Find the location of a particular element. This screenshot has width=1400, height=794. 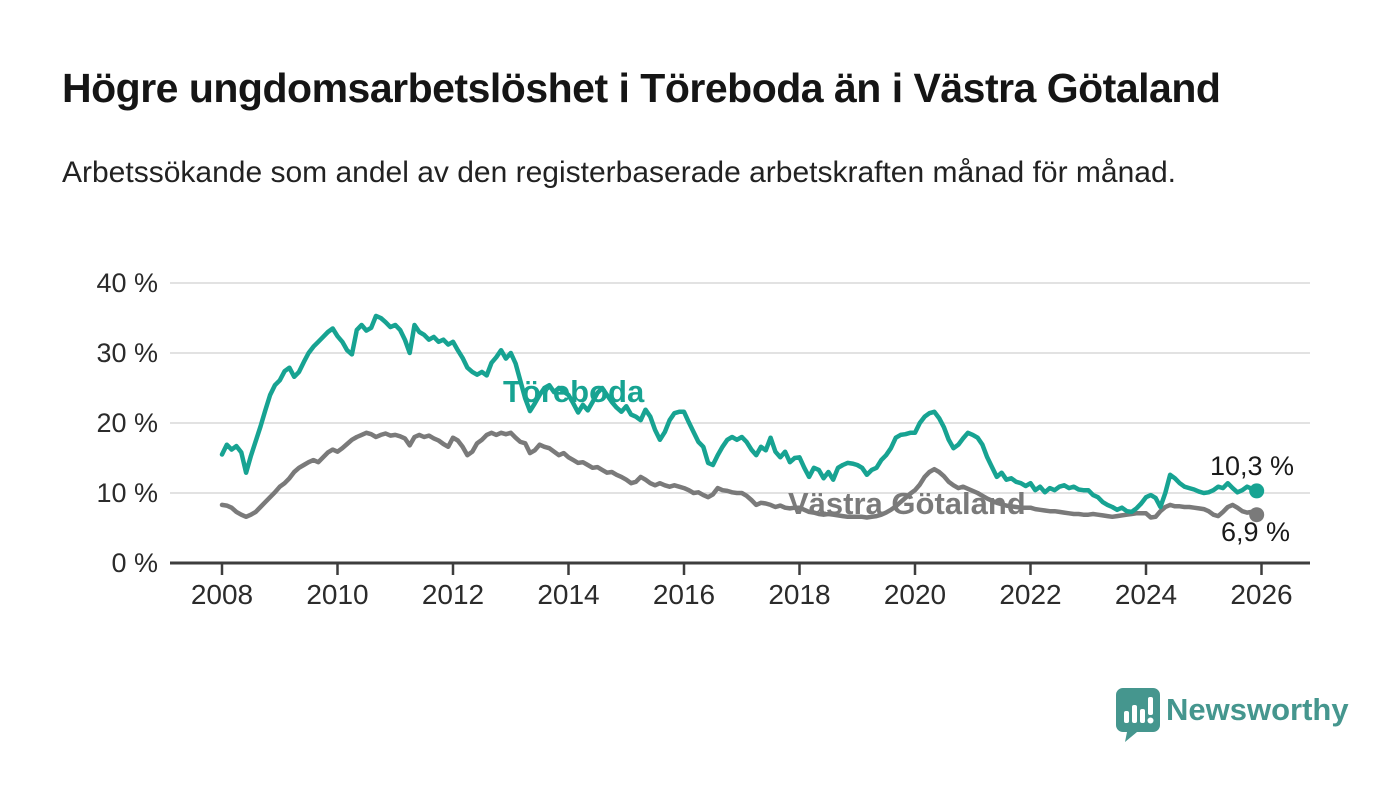

y-tick-label: 0 % is located at coordinates (134, 563).